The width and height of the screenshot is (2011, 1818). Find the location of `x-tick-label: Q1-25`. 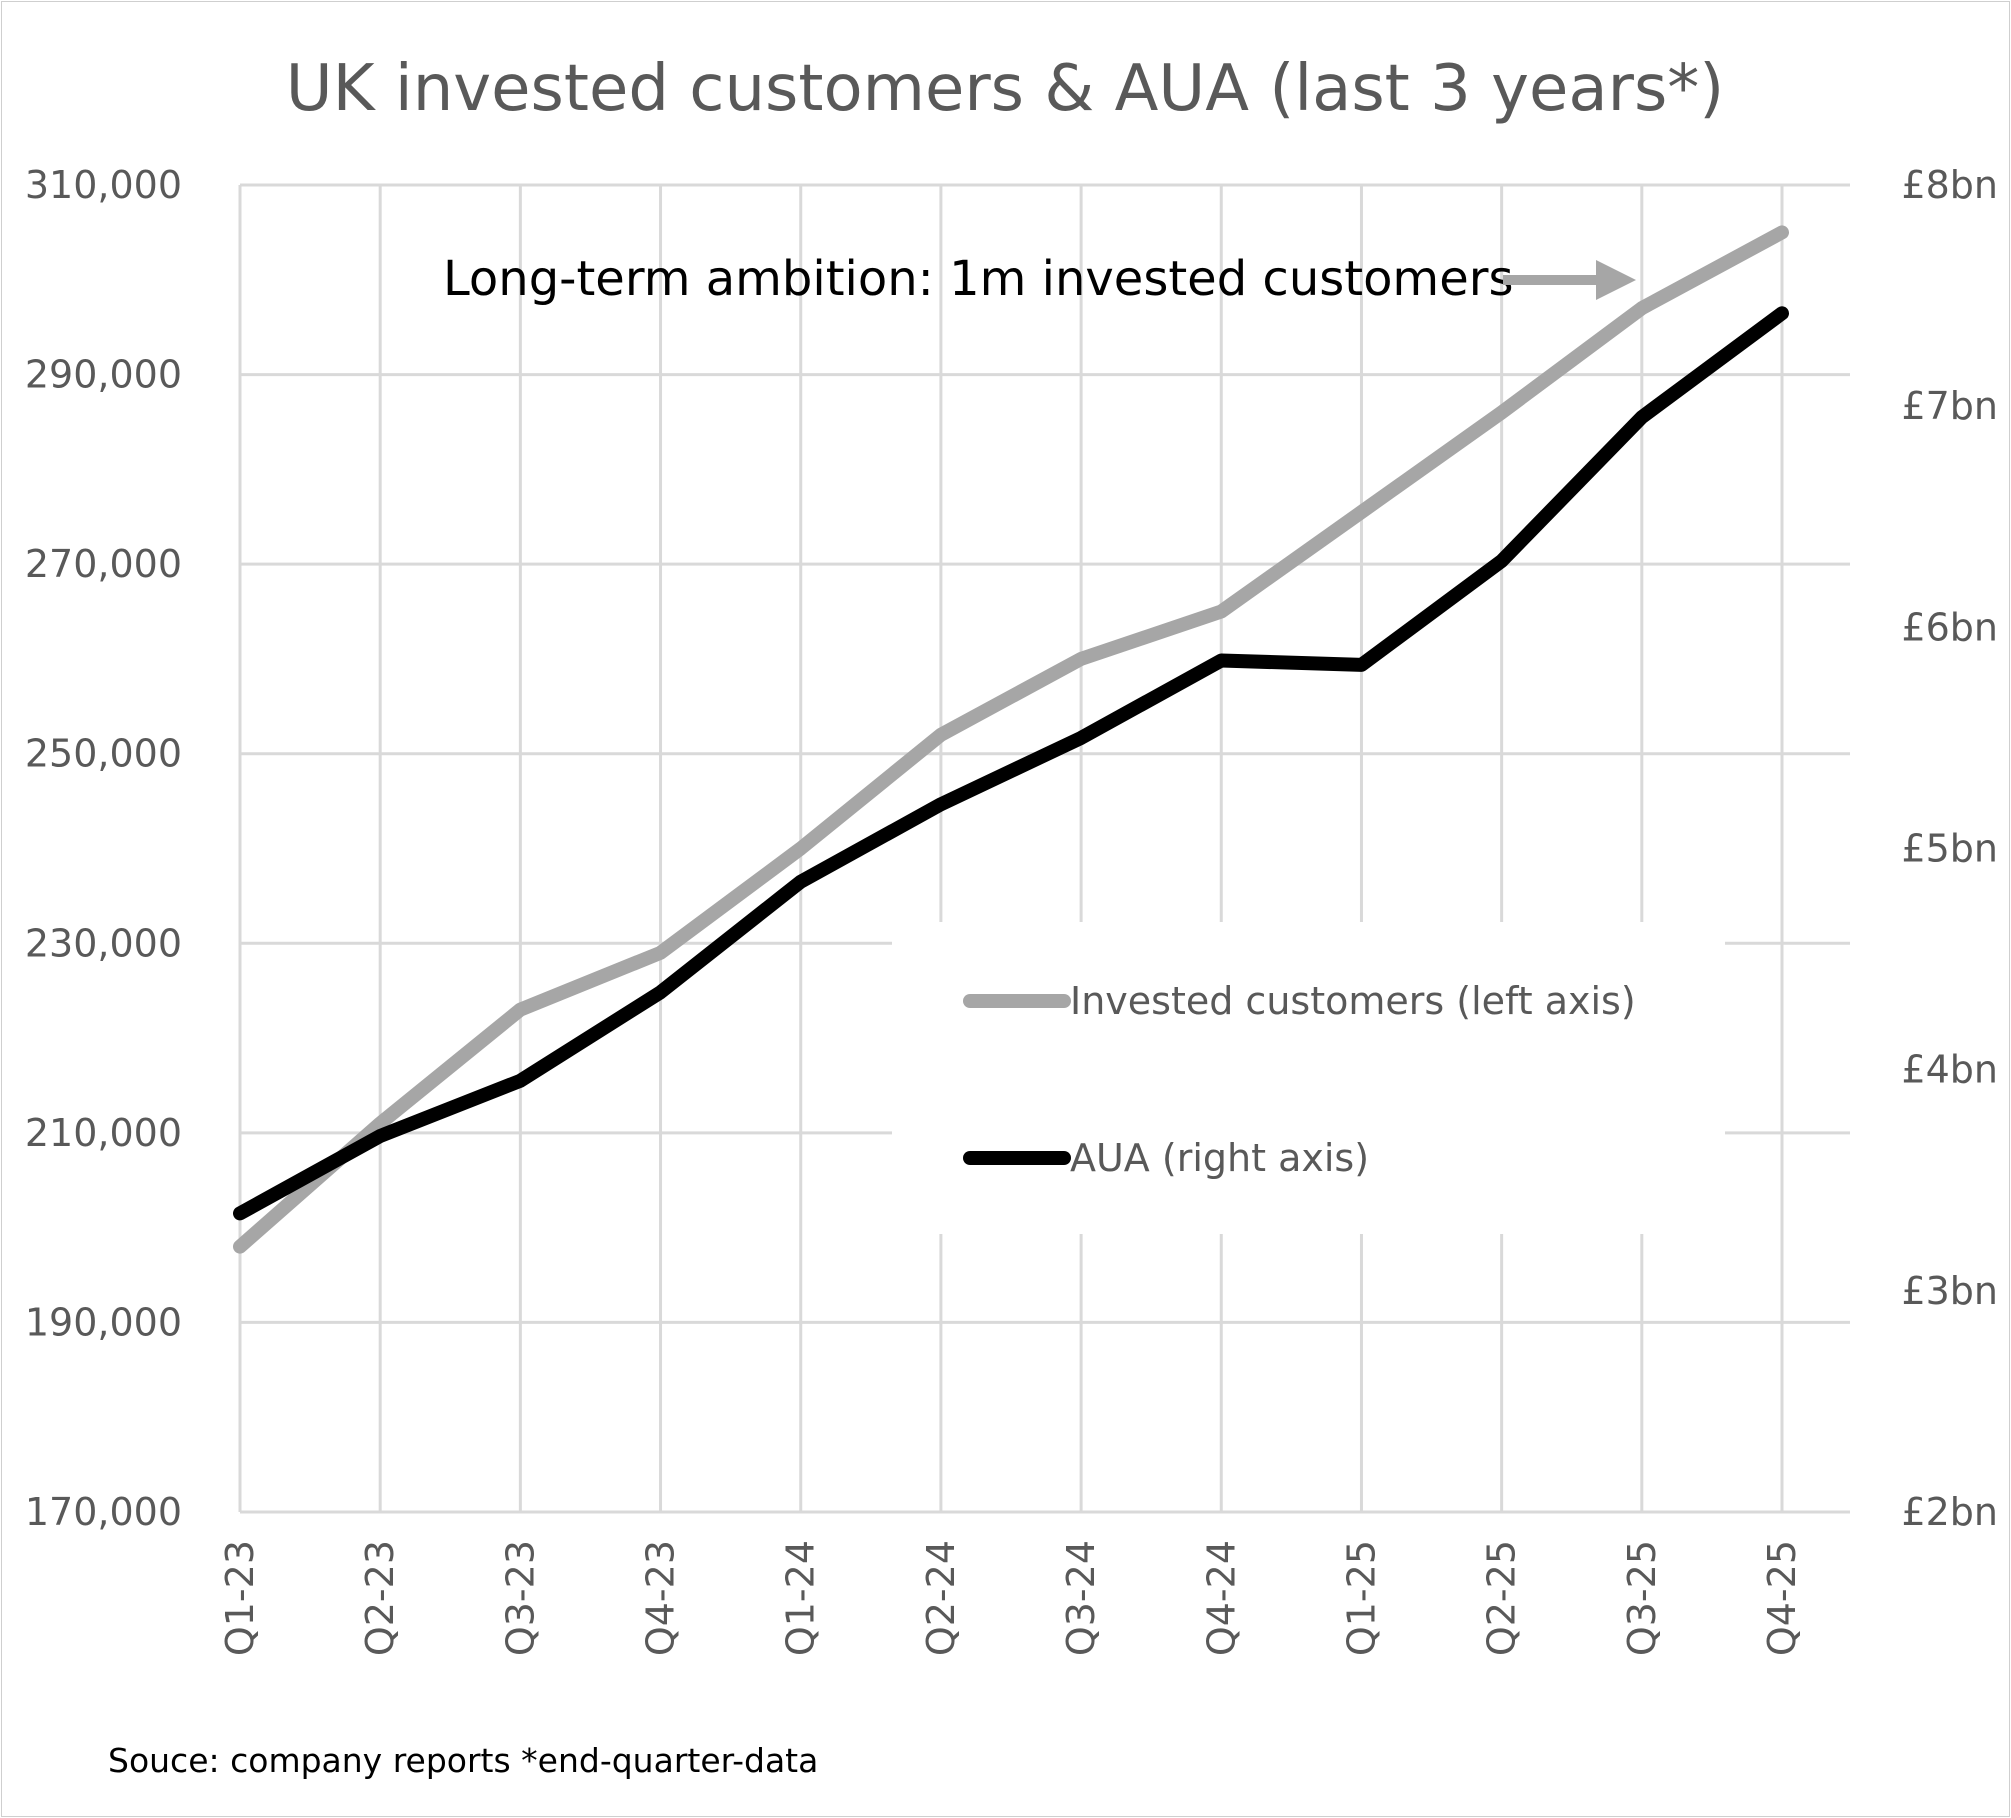

x-tick-label: Q1-25 is located at coordinates (1361, 1598).